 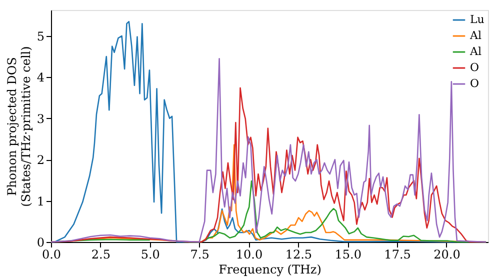 I want to click on y-tick-label: 0, so click(x=40, y=243).